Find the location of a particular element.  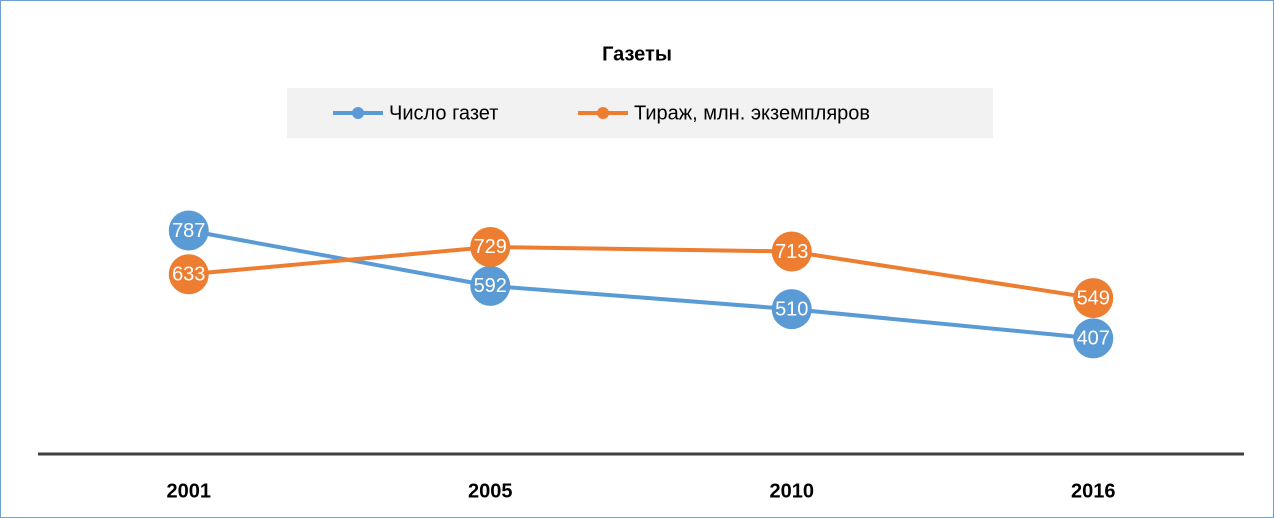

legend-box is located at coordinates (640, 113).